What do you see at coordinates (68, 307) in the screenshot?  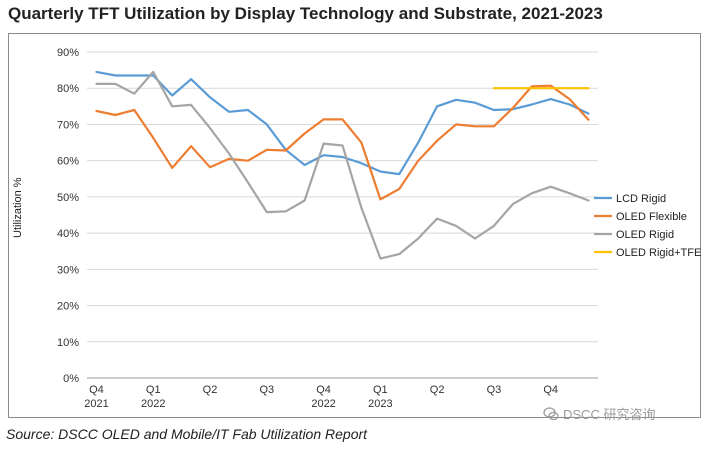 I see `y-tick-label: 20%` at bounding box center [68, 307].